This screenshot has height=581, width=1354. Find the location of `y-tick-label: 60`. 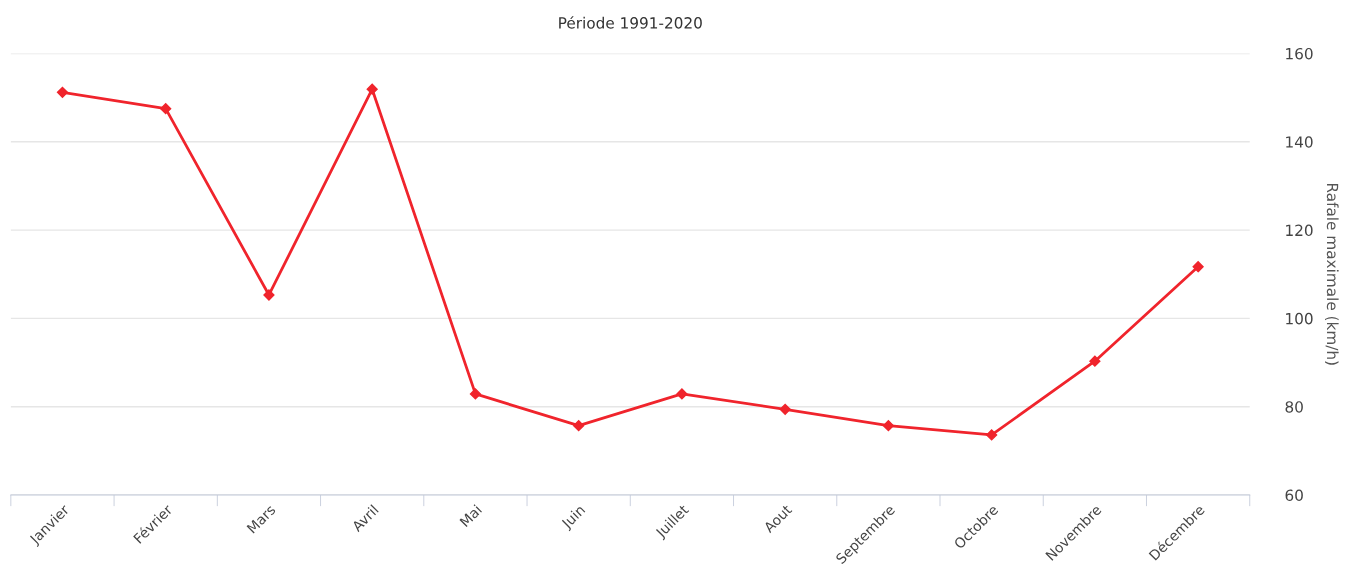

y-tick-label: 60 is located at coordinates (1294, 495).